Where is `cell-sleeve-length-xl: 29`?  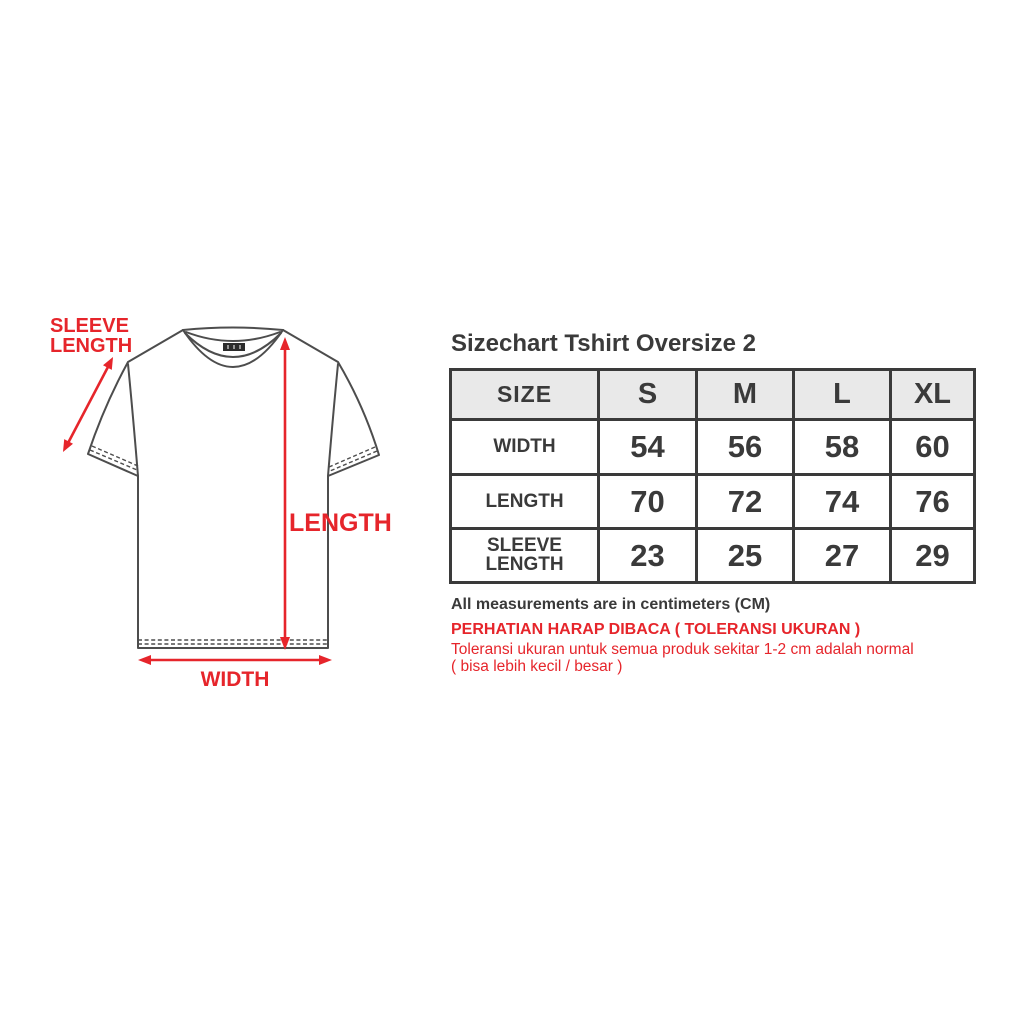
cell-sleeve-length-xl: 29 is located at coordinates (932, 555).